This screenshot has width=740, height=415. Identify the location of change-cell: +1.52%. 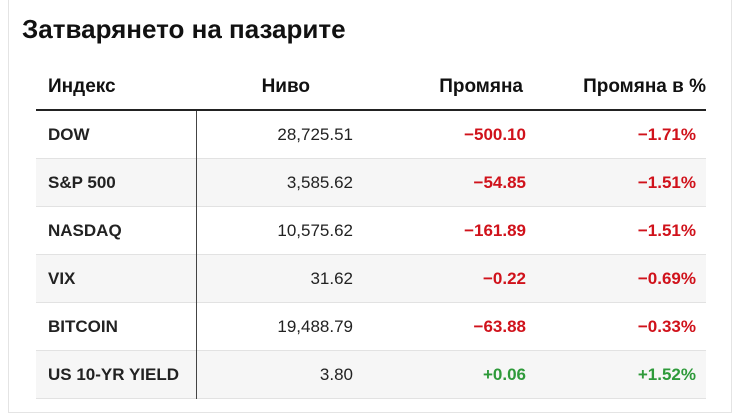
(666, 374).